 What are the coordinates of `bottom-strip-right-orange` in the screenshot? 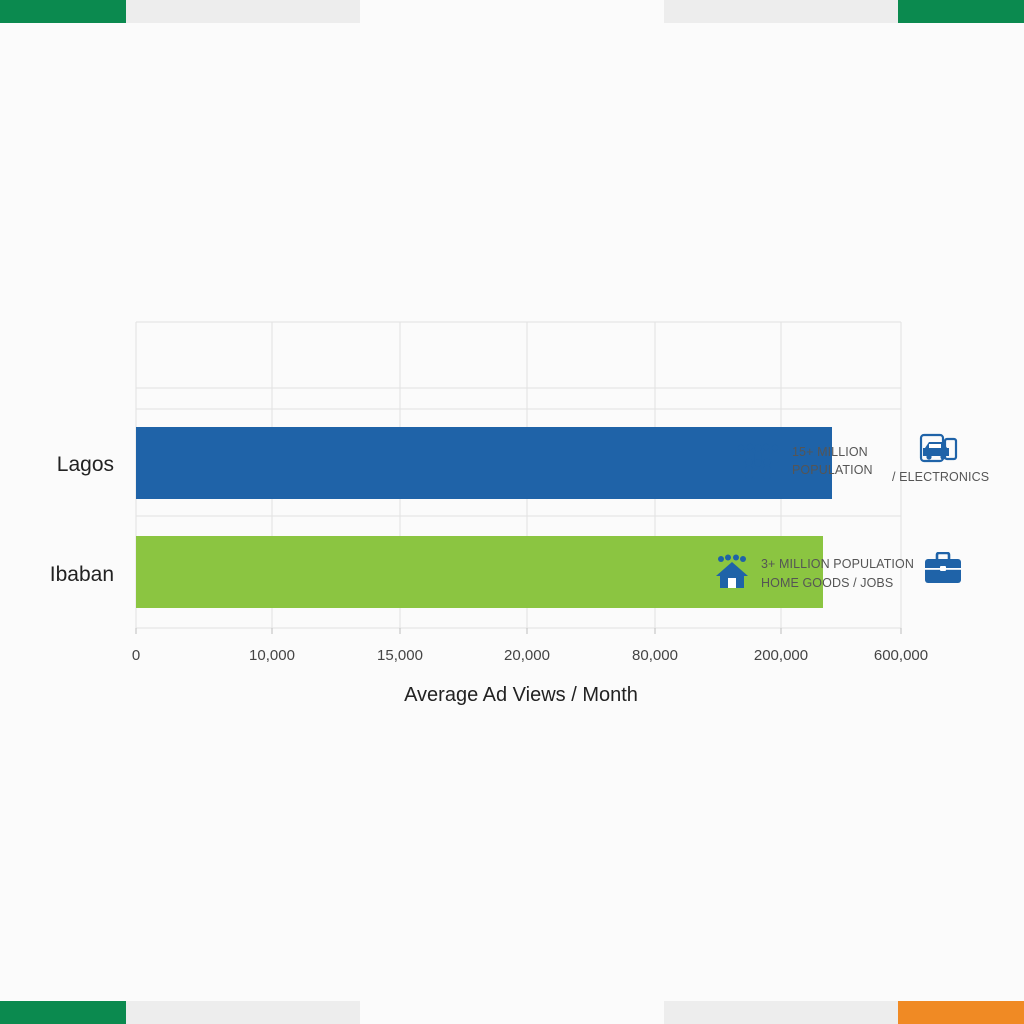 It's located at (961, 1012).